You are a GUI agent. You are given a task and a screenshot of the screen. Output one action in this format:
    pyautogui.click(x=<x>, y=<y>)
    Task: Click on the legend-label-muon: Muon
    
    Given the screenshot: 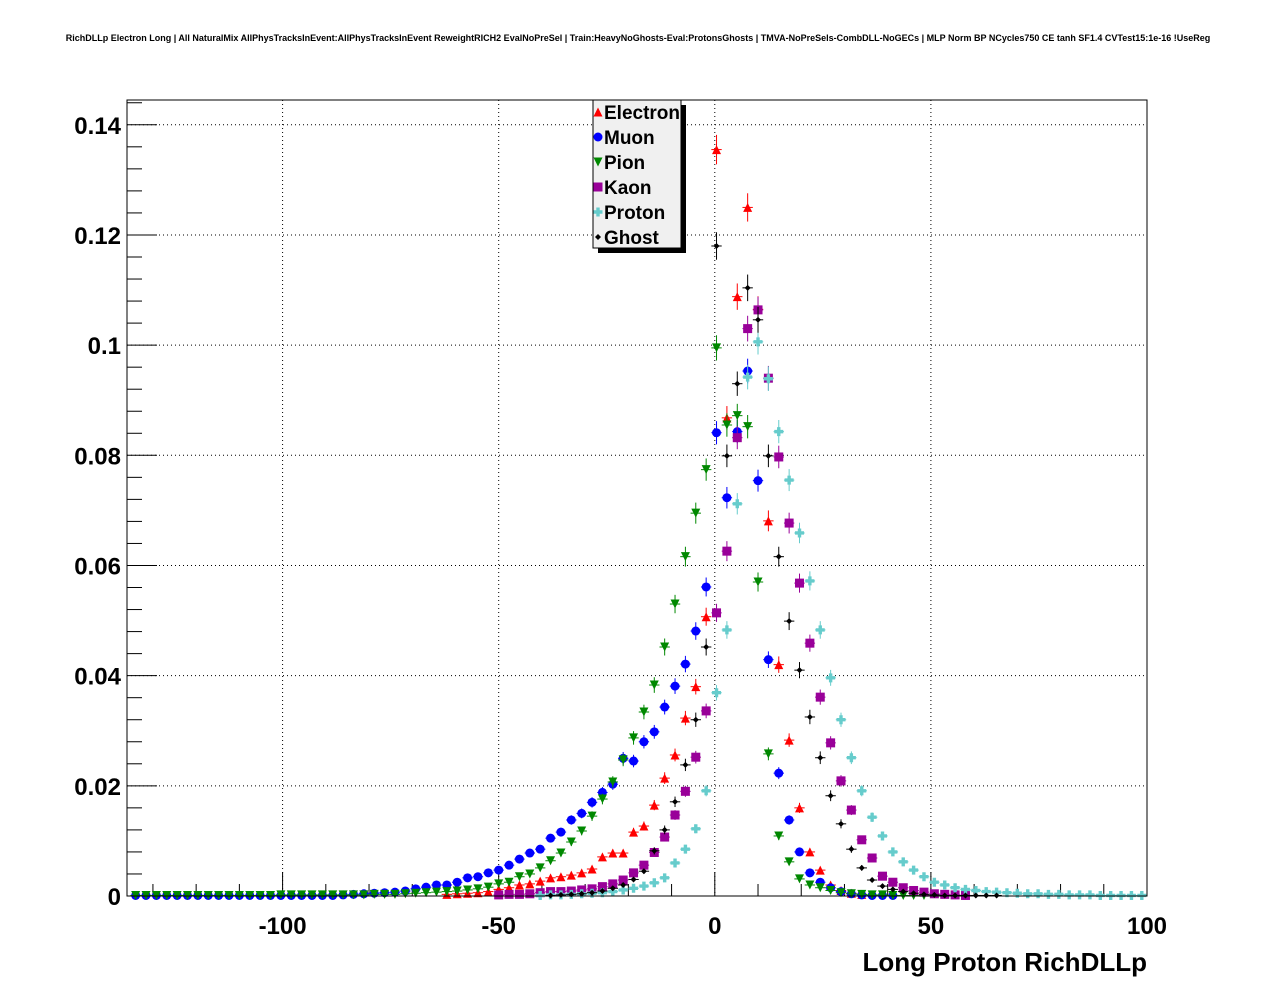 What is the action you would take?
    pyautogui.click(x=629, y=138)
    